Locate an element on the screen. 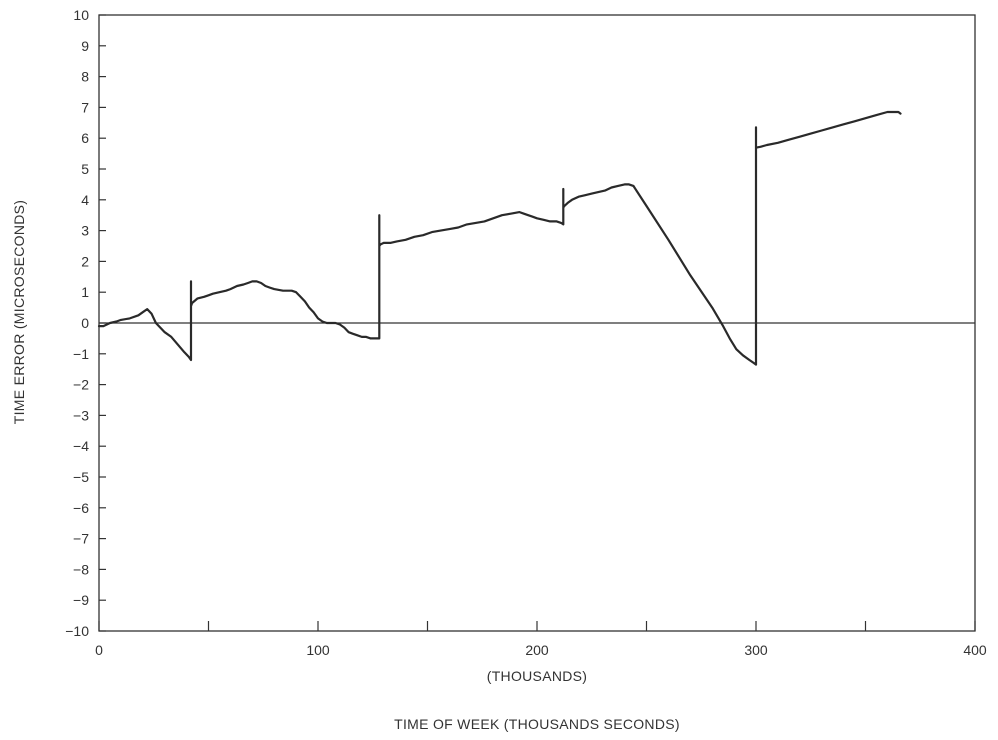 The height and width of the screenshot is (740, 998). y-tick-label: −2 is located at coordinates (81, 385).